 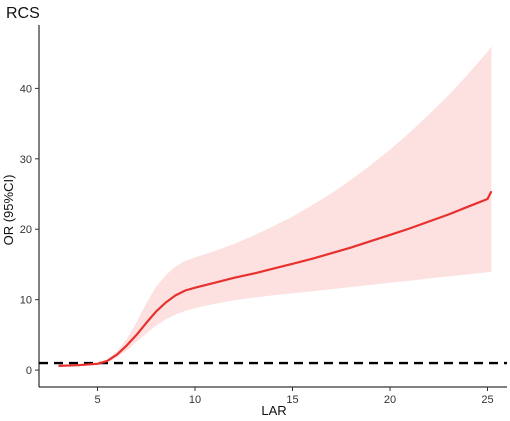 I want to click on chart-title: RCS, so click(x=23, y=13).